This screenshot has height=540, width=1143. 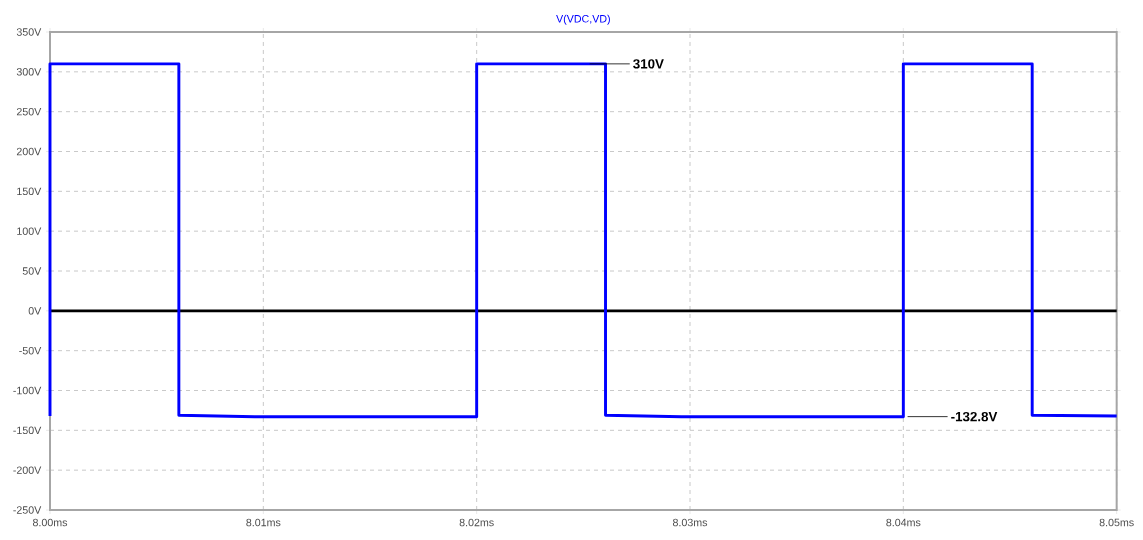 I want to click on x-tick-label: 8.01ms, so click(x=263, y=522).